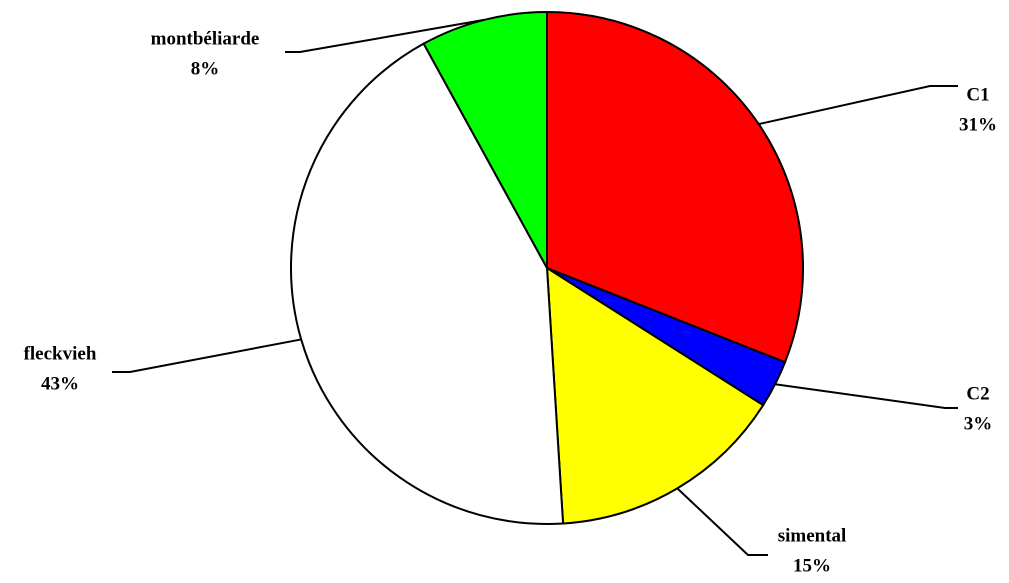 The height and width of the screenshot is (583, 1009). I want to click on slice-value-label: 43%, so click(60, 383).